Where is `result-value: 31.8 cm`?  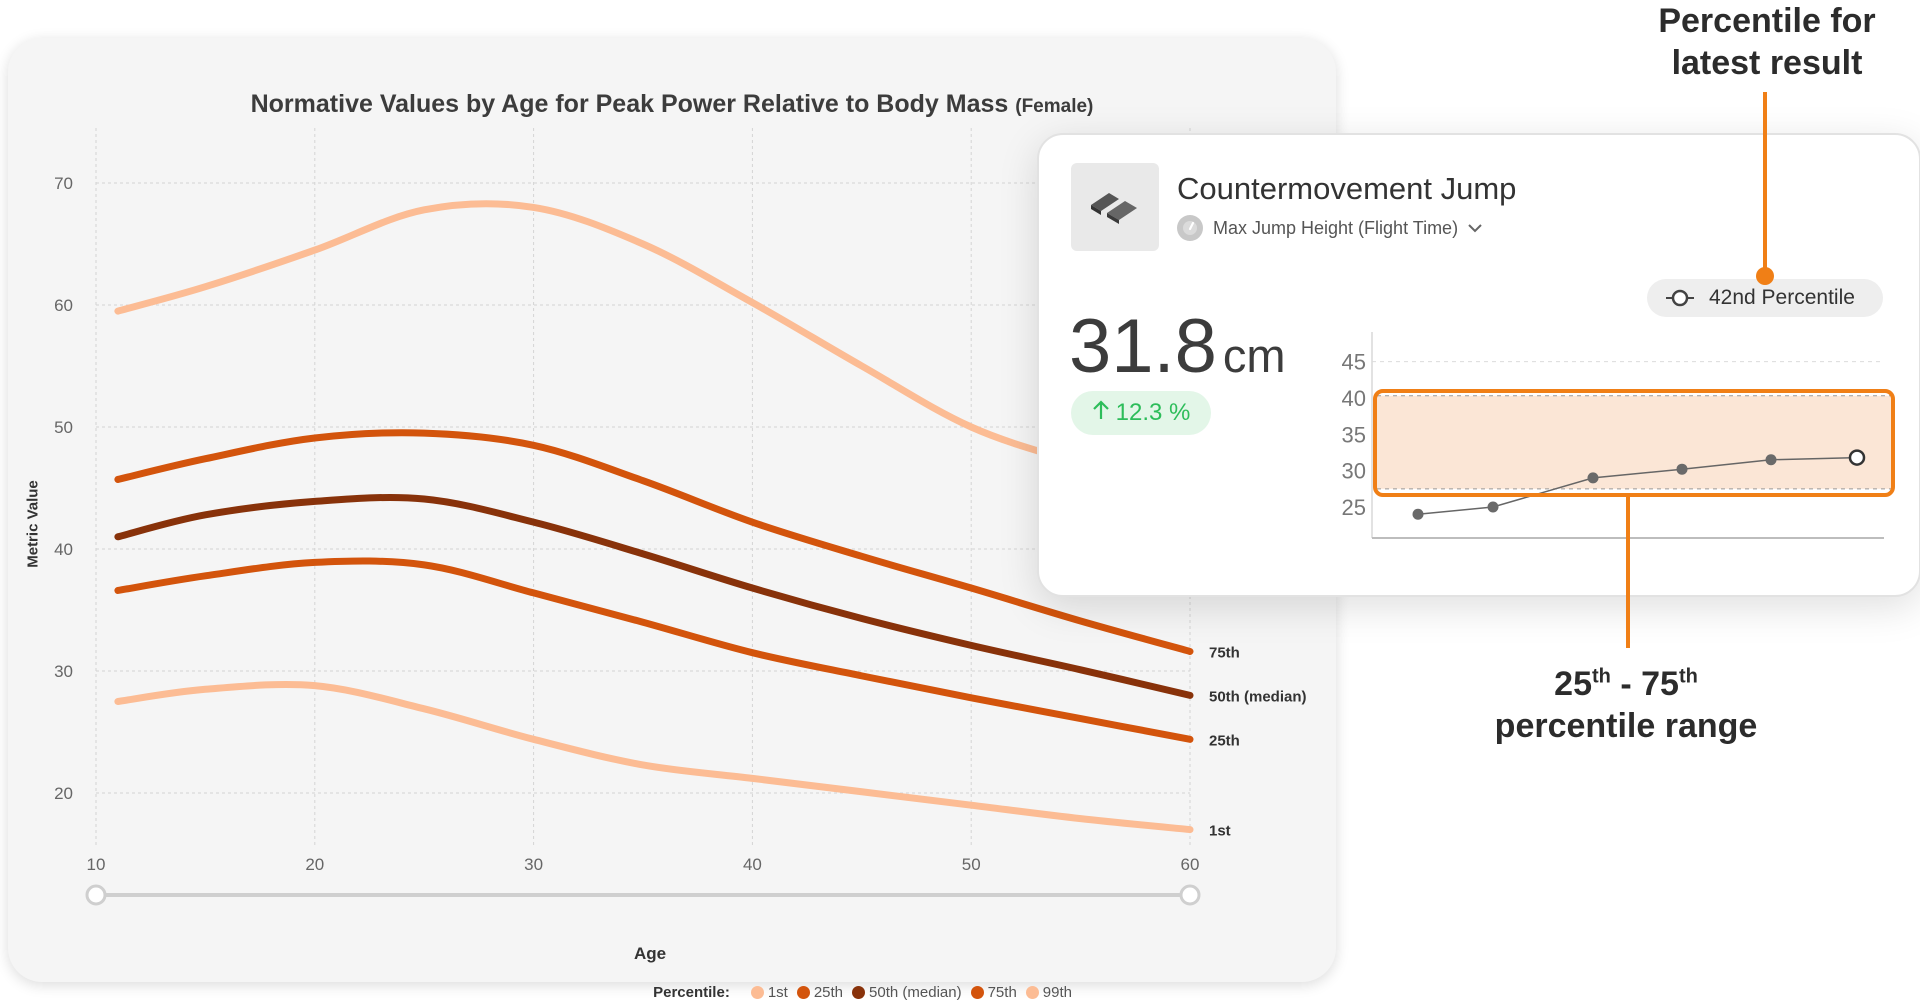
result-value: 31.8 cm is located at coordinates (1177, 346).